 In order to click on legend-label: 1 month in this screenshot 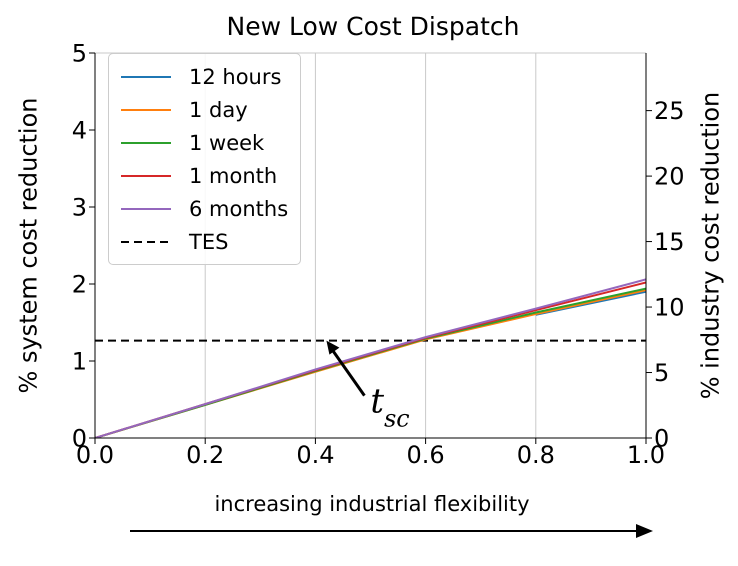, I will do `click(233, 176)`.